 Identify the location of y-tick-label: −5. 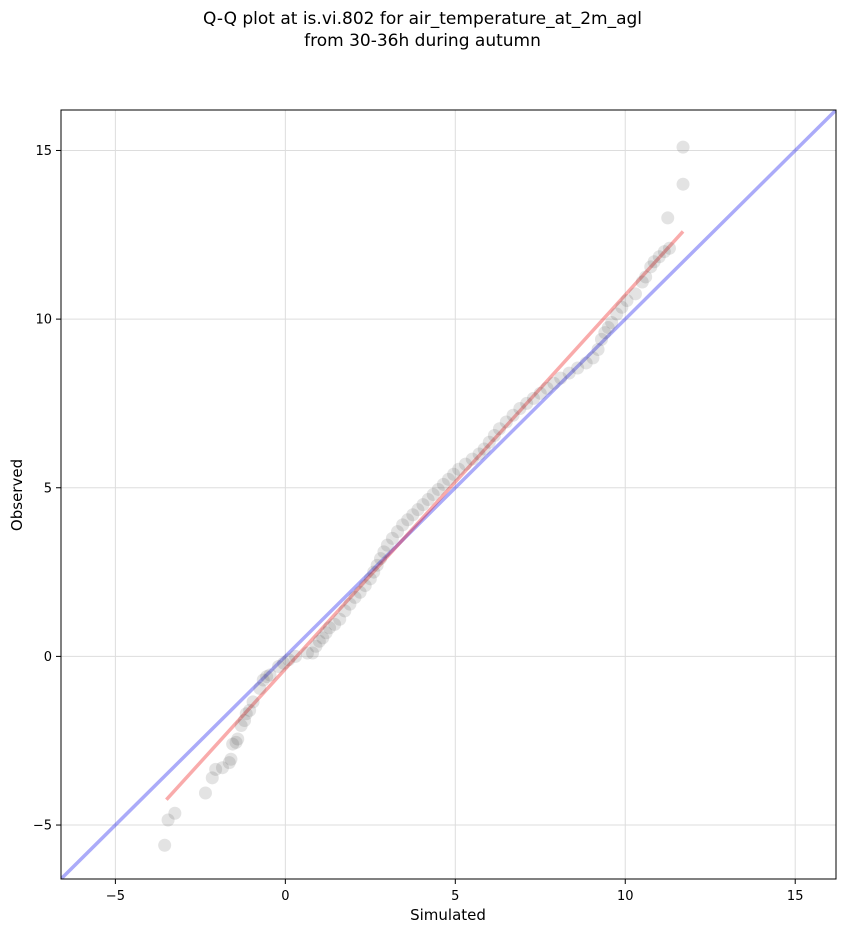
(42, 826).